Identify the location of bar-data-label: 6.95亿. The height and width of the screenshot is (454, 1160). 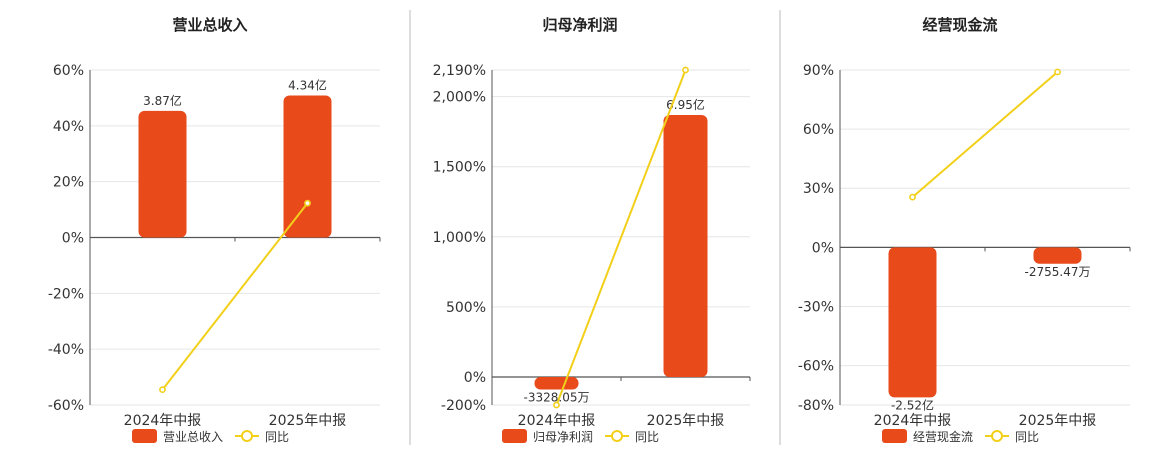
(685, 104).